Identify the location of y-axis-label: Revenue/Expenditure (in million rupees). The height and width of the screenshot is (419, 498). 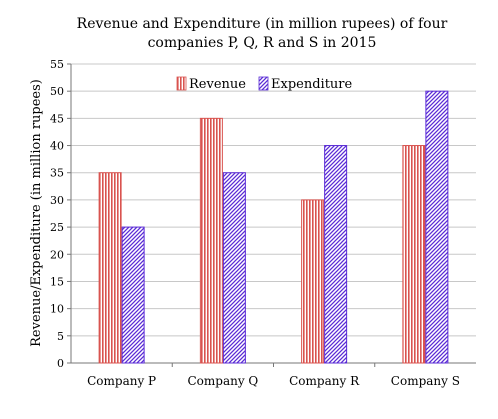
(36, 213).